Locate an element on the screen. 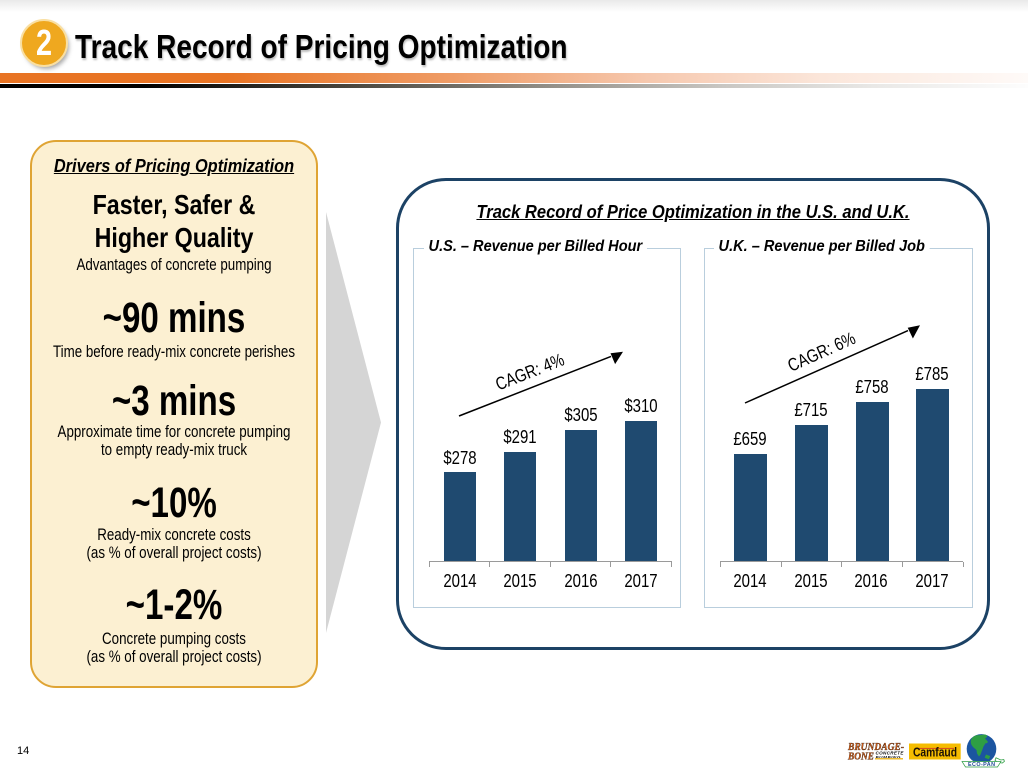 This screenshot has width=1028, height=772. svg-text: BONE is located at coordinates (860, 757).